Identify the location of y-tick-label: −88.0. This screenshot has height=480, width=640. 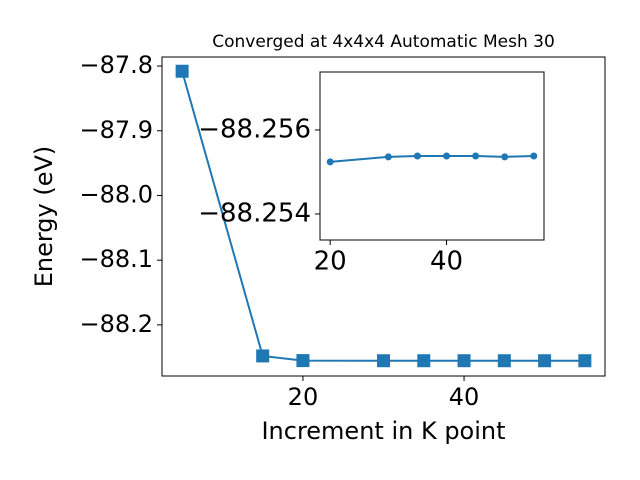
(116, 194).